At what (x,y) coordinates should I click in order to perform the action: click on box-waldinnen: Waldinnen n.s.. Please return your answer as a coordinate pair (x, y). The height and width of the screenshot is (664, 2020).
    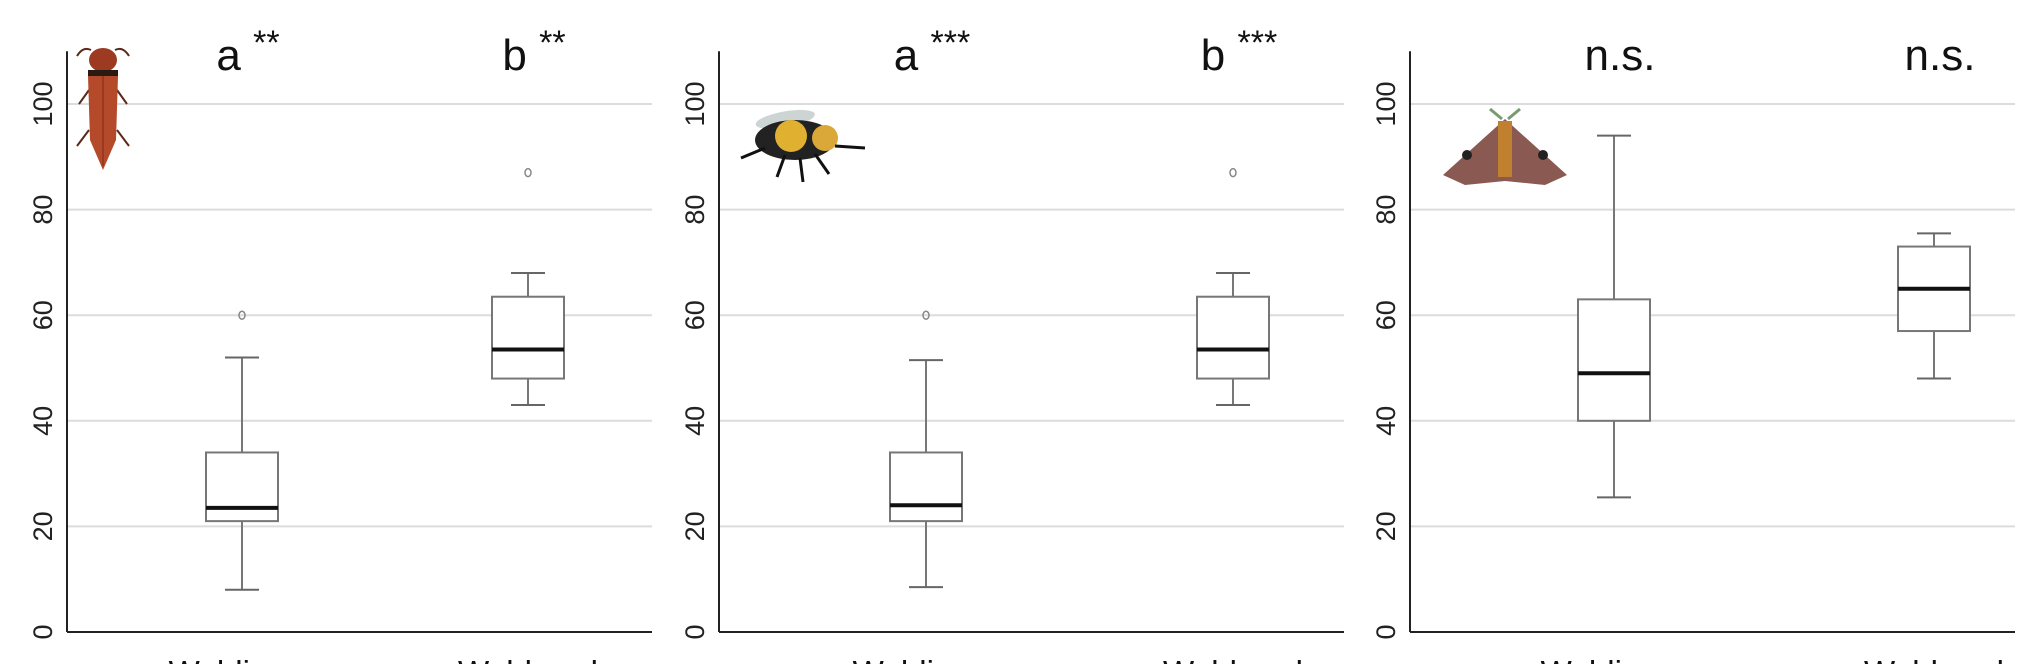
    Looking at the image, I should click on (1618, 347).